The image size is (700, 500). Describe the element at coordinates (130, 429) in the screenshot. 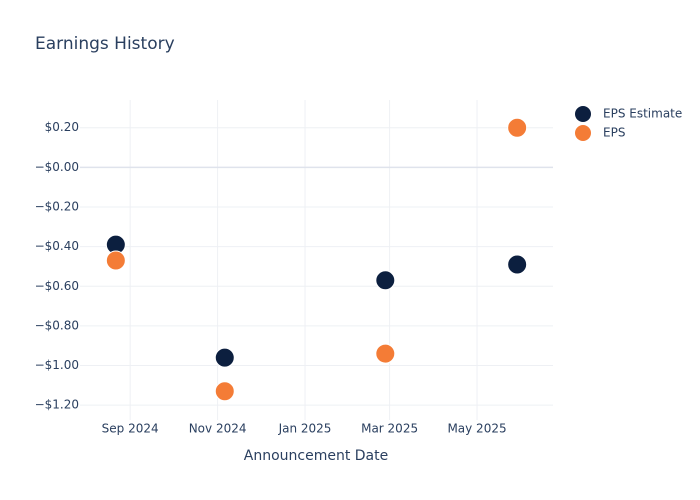

I see `x-tick-label: Sep 2024` at that location.